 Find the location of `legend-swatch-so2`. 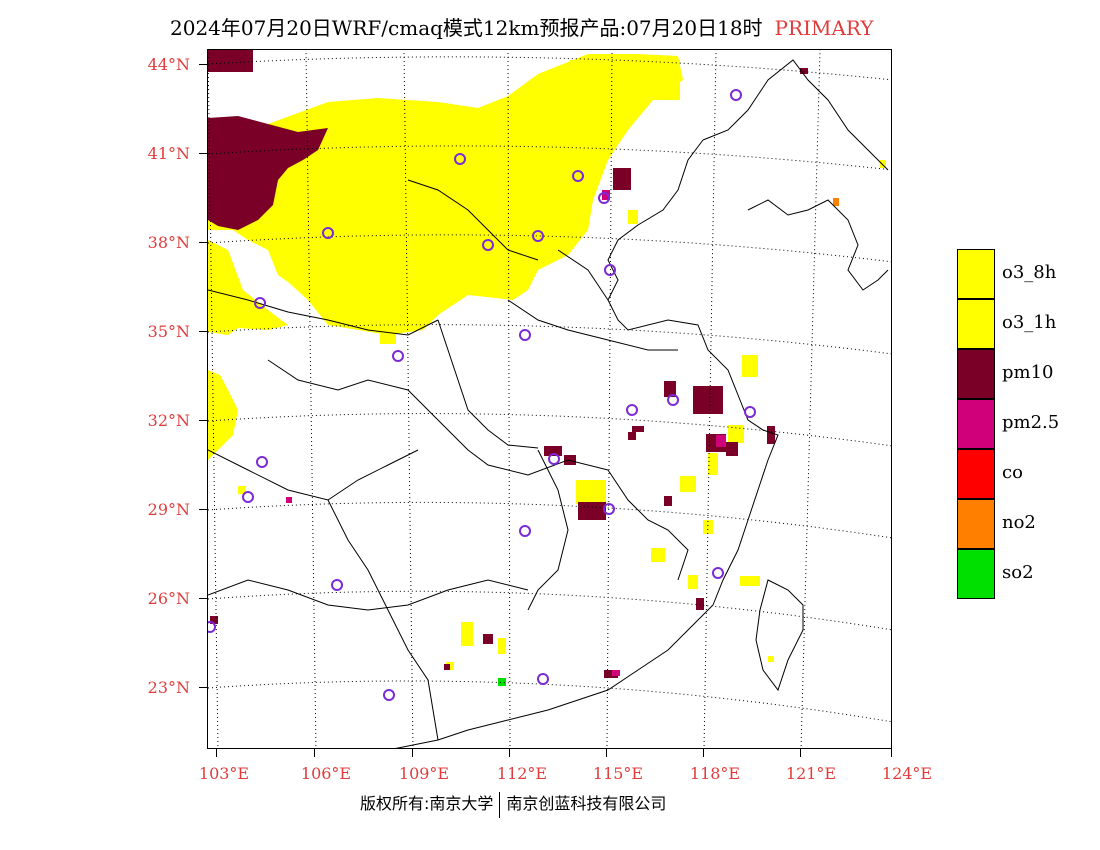

legend-swatch-so2 is located at coordinates (976, 574).